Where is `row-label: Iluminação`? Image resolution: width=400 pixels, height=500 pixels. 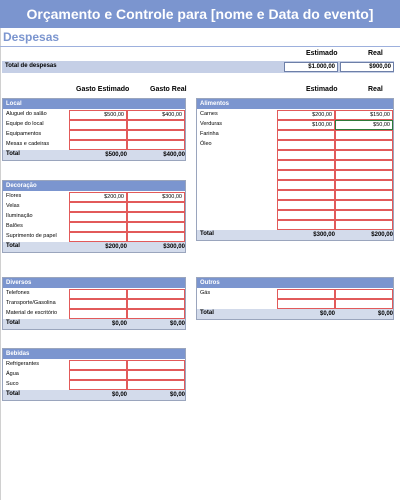
row-label: Iluminação is located at coordinates (19, 216).